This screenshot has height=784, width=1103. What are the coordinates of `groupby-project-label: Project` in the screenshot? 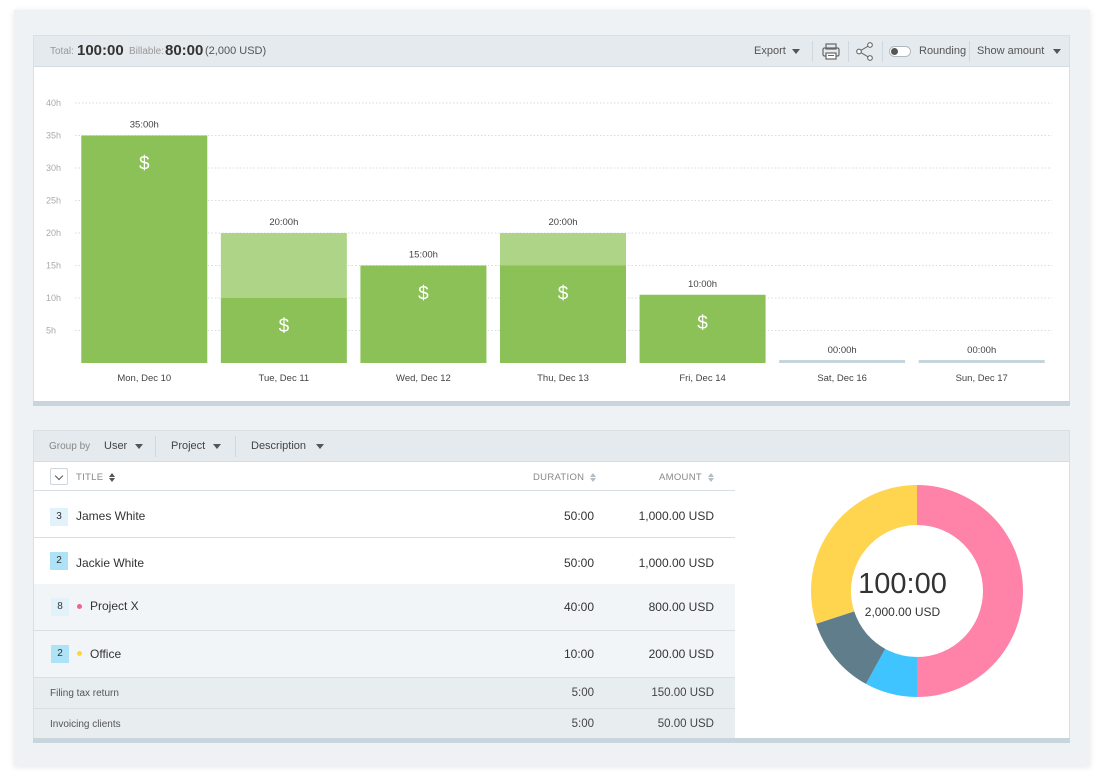 It's located at (188, 446).